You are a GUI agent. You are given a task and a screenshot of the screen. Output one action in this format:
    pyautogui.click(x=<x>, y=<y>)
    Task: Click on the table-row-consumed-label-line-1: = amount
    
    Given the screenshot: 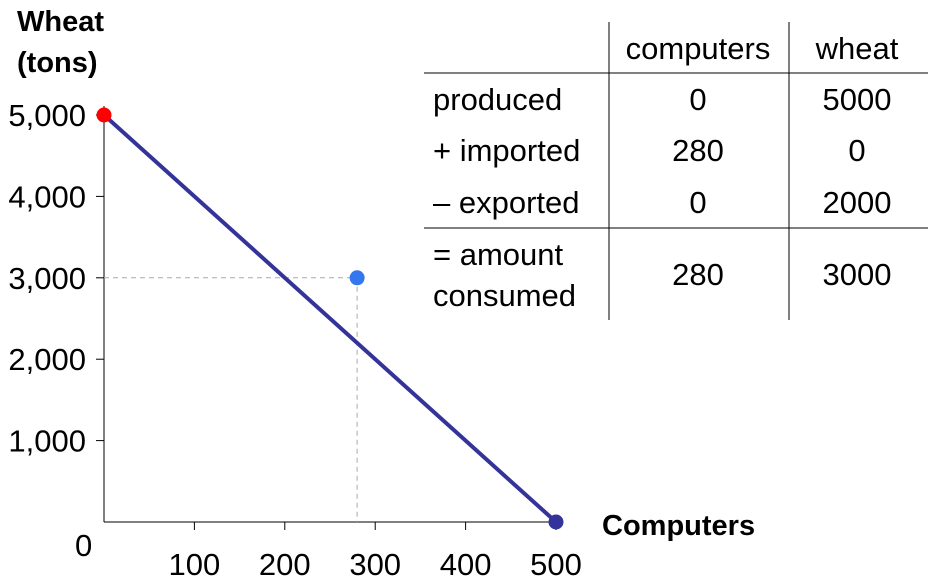 What is the action you would take?
    pyautogui.click(x=498, y=254)
    